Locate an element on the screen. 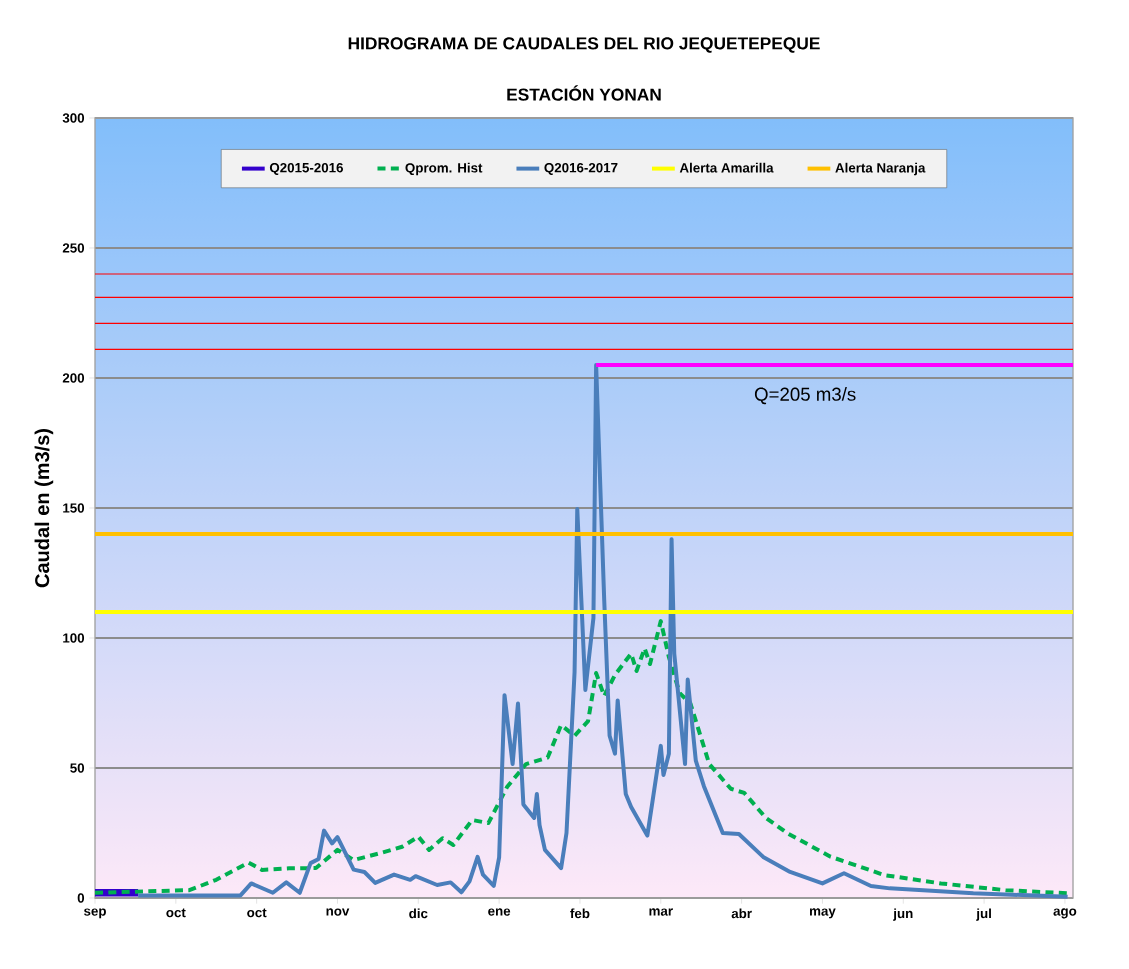 The width and height of the screenshot is (1129, 969). legend-label: Alerta Naranja is located at coordinates (880, 169).